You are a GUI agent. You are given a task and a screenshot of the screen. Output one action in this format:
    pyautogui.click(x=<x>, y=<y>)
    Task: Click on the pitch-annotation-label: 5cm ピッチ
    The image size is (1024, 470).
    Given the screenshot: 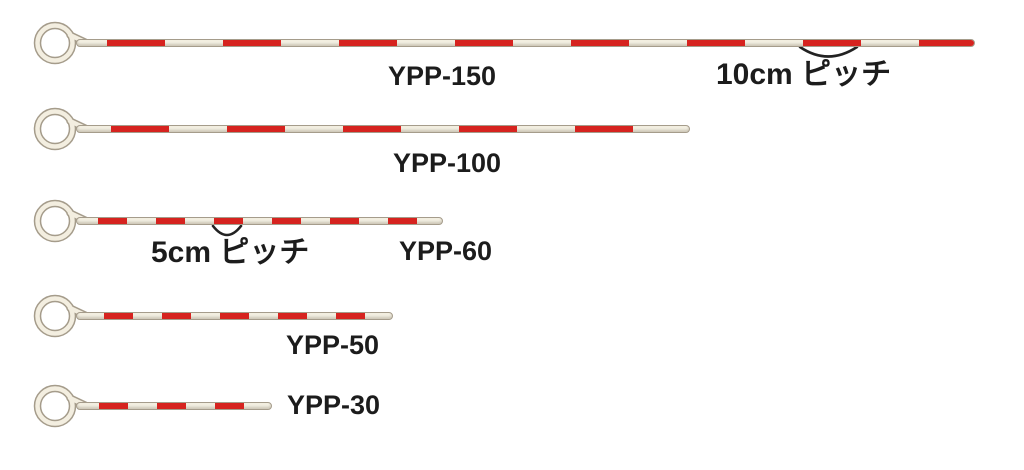 What is the action you would take?
    pyautogui.click(x=230, y=252)
    